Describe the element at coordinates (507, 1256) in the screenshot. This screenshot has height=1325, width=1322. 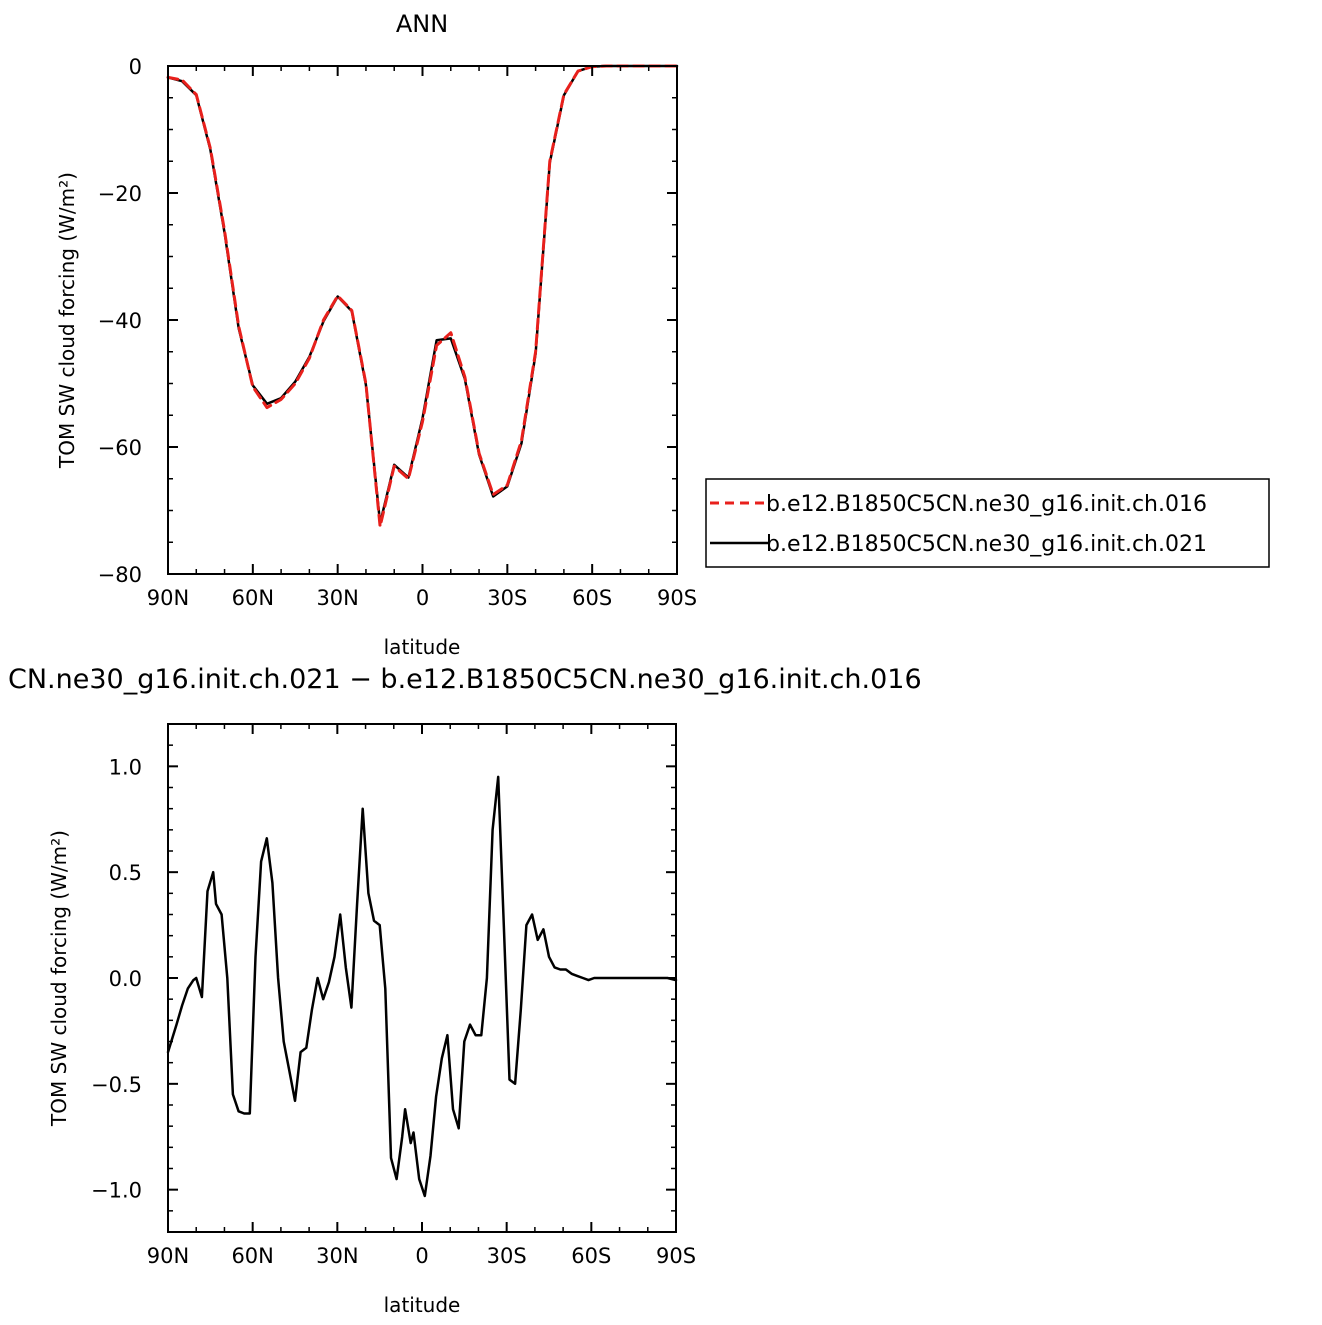
I see `bottom-x-tick-label: 30S` at that location.